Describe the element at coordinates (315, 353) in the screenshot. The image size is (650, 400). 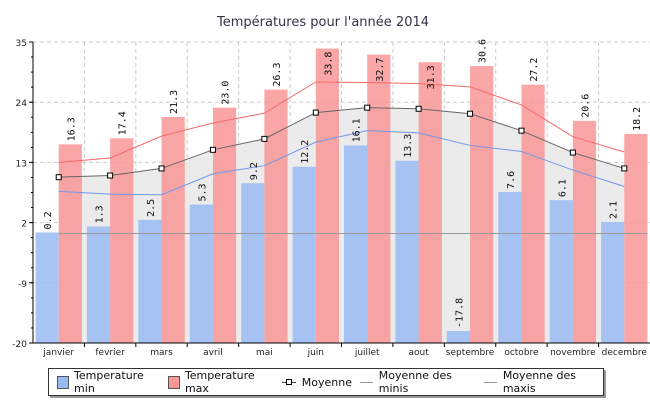
I see `x-tick-label: juin` at that location.